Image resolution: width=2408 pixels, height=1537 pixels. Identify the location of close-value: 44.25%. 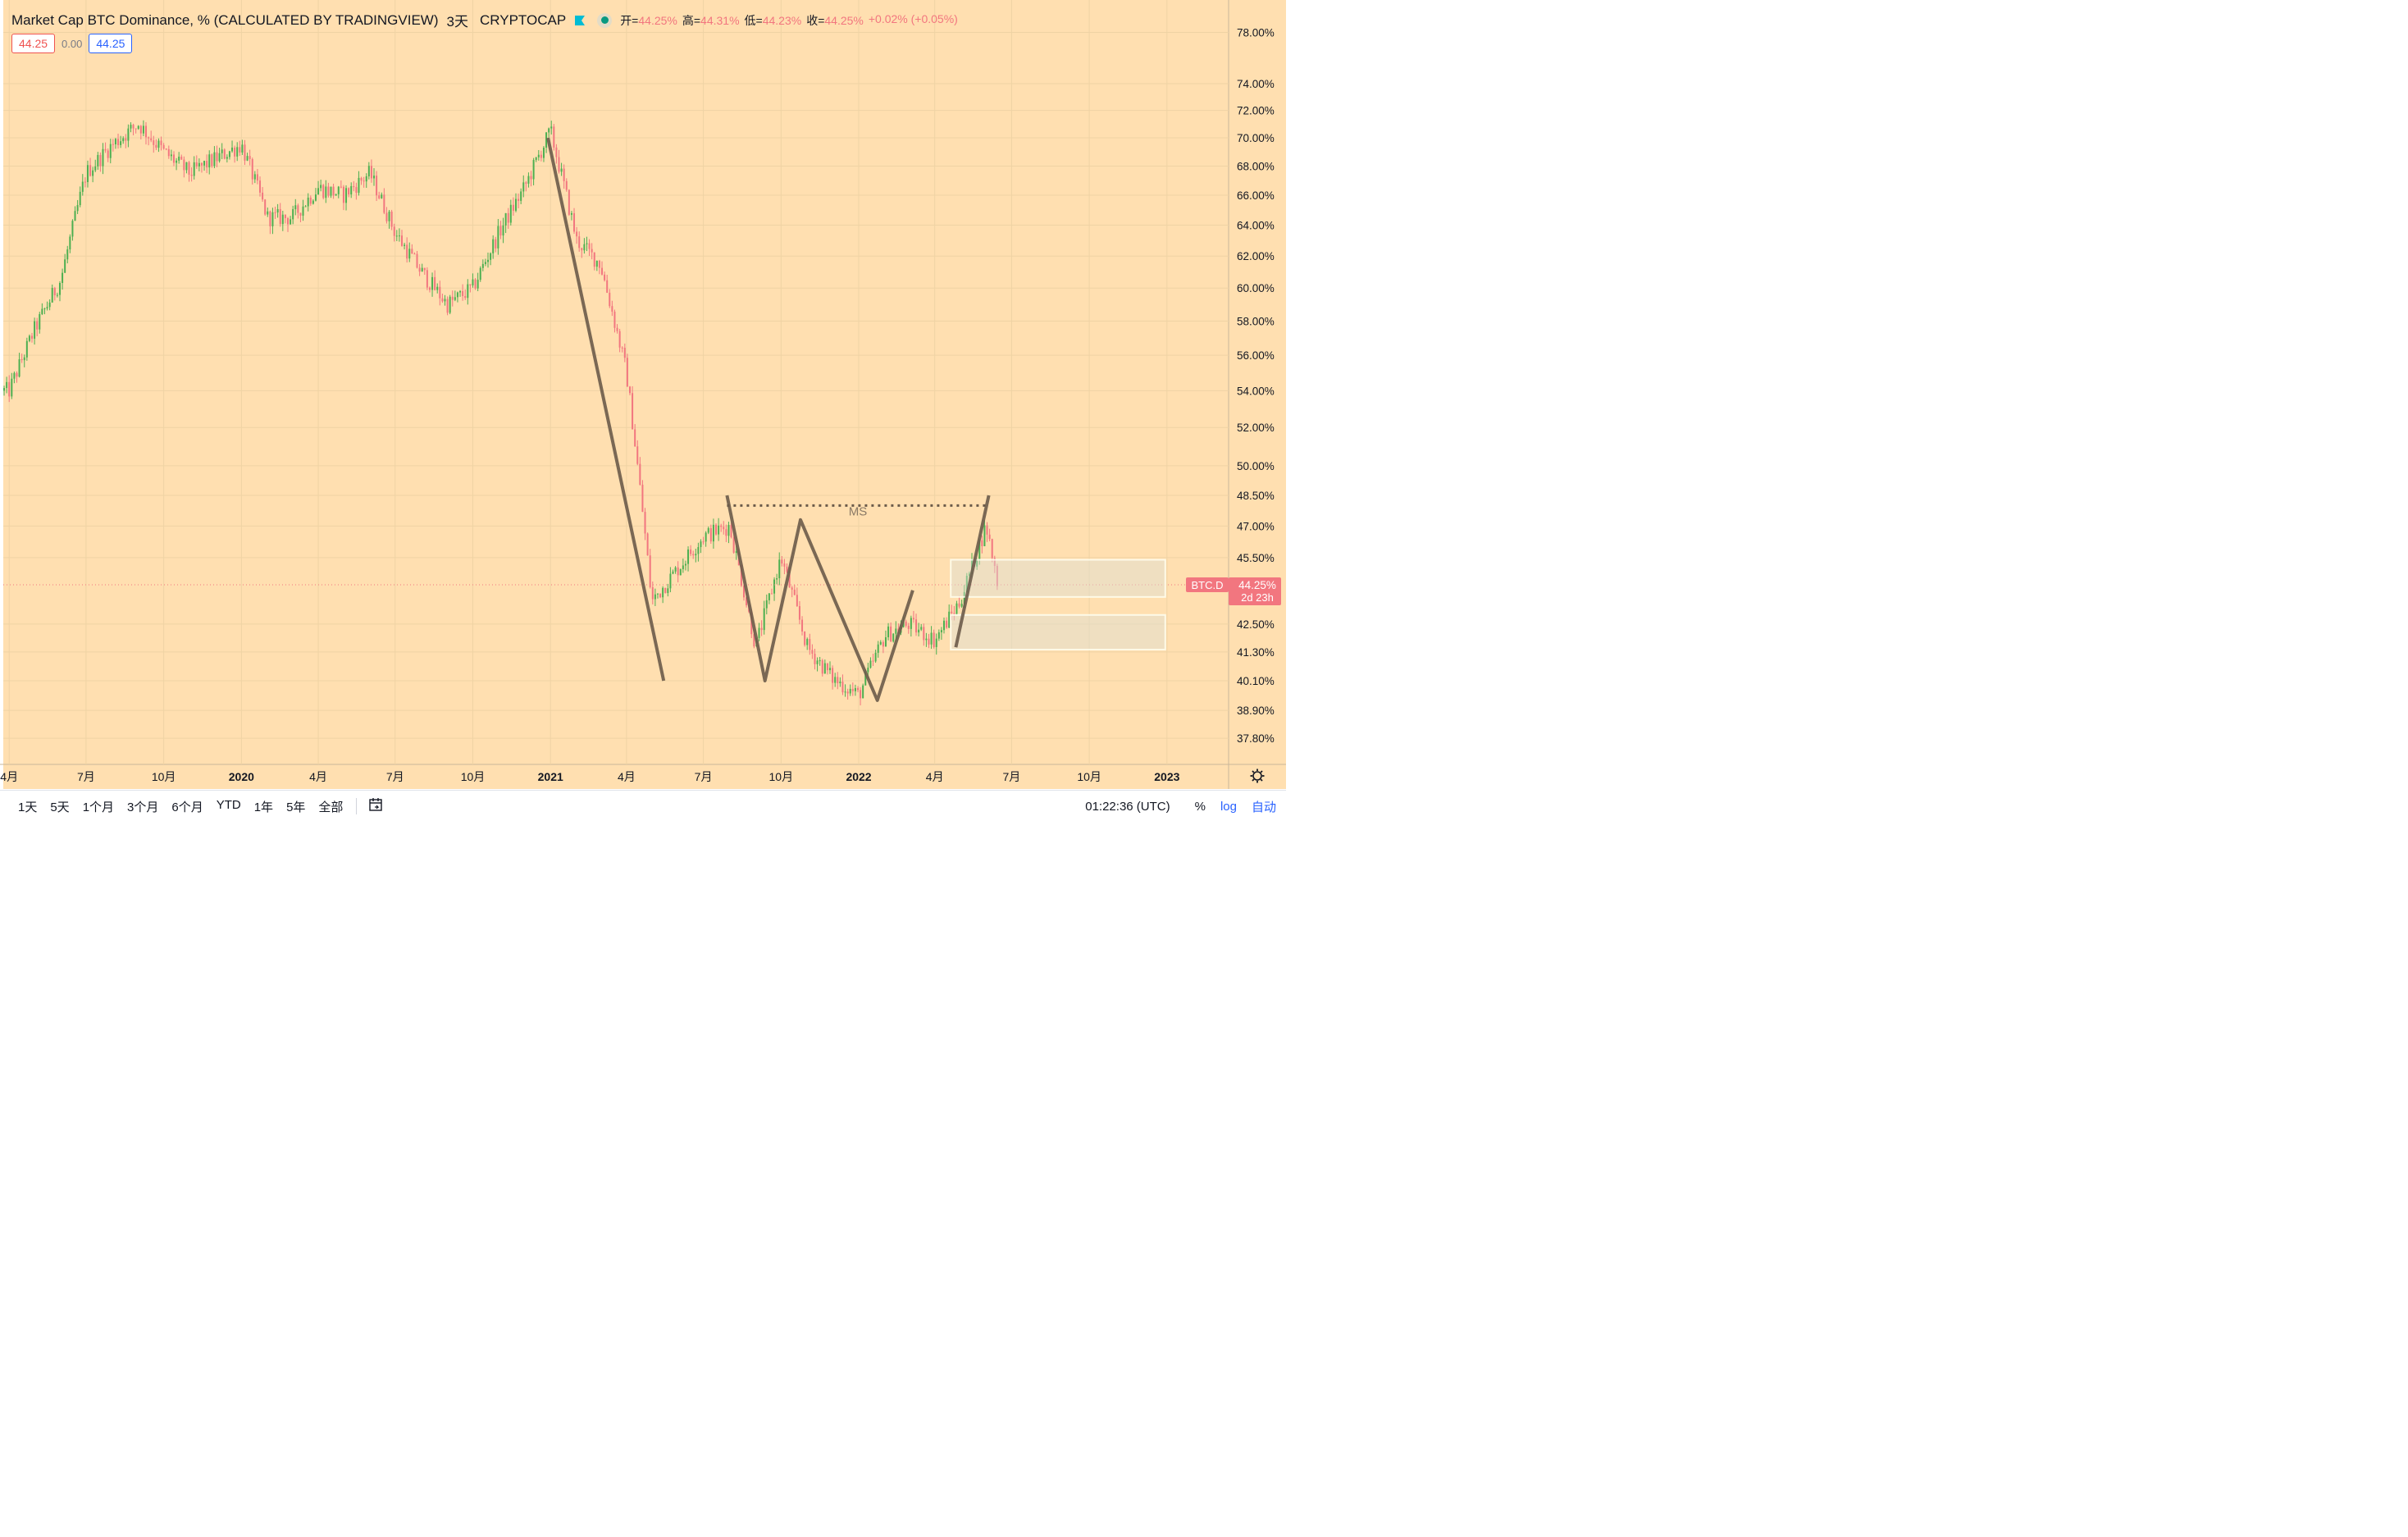
(844, 20).